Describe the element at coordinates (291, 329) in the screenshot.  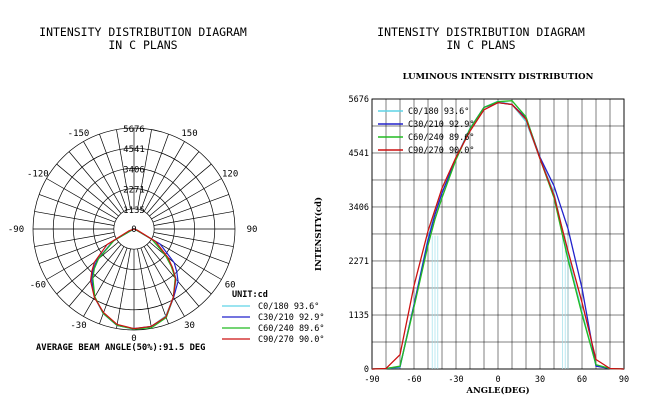
I see `polar-legend-label: C60/240 89.6°` at that location.